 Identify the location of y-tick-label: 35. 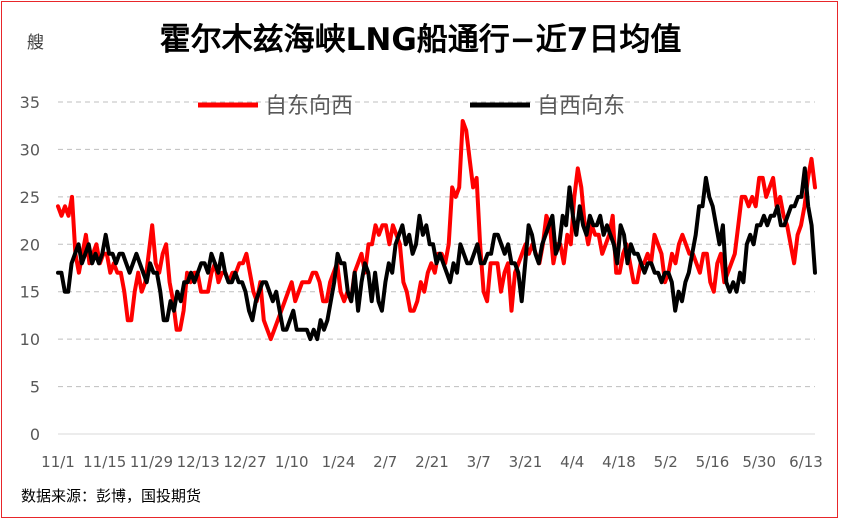
(30, 102).